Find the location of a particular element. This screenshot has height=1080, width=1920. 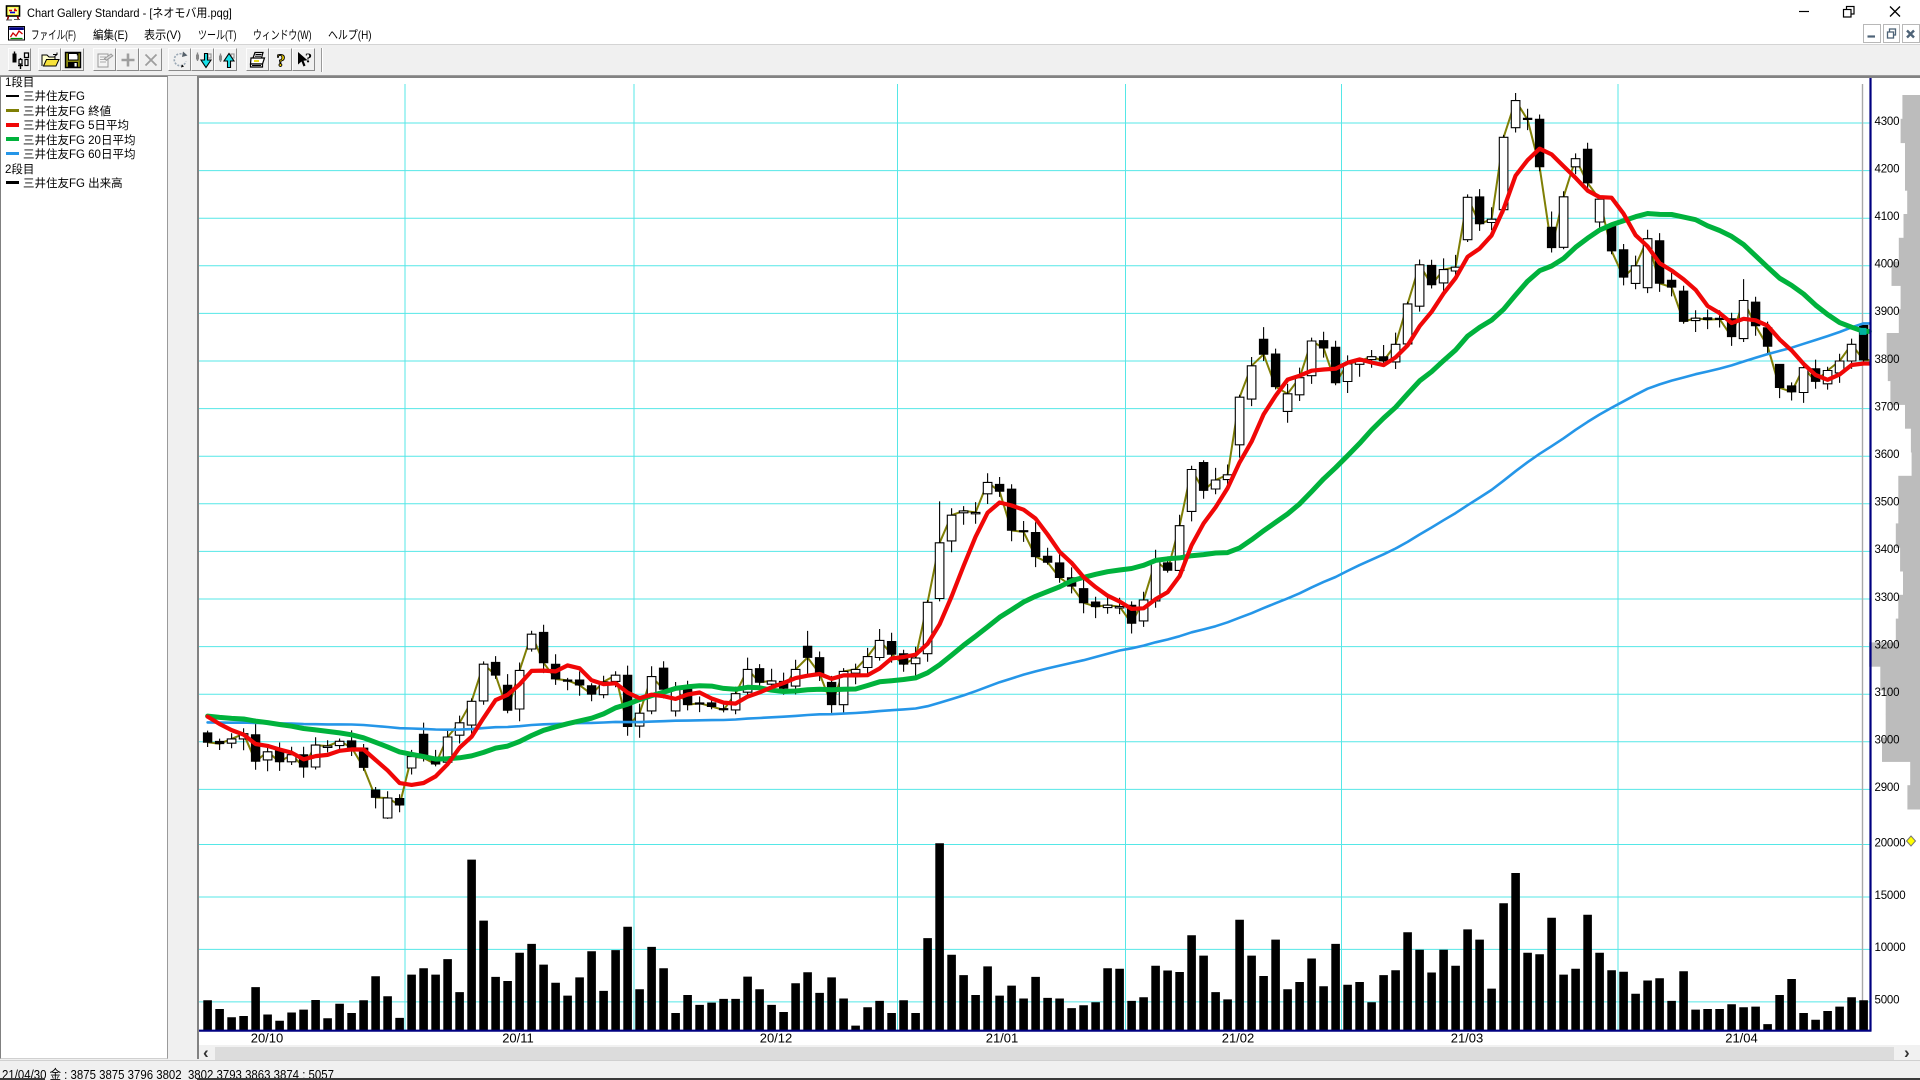

svg-text: 21/04 is located at coordinates (1741, 1038).